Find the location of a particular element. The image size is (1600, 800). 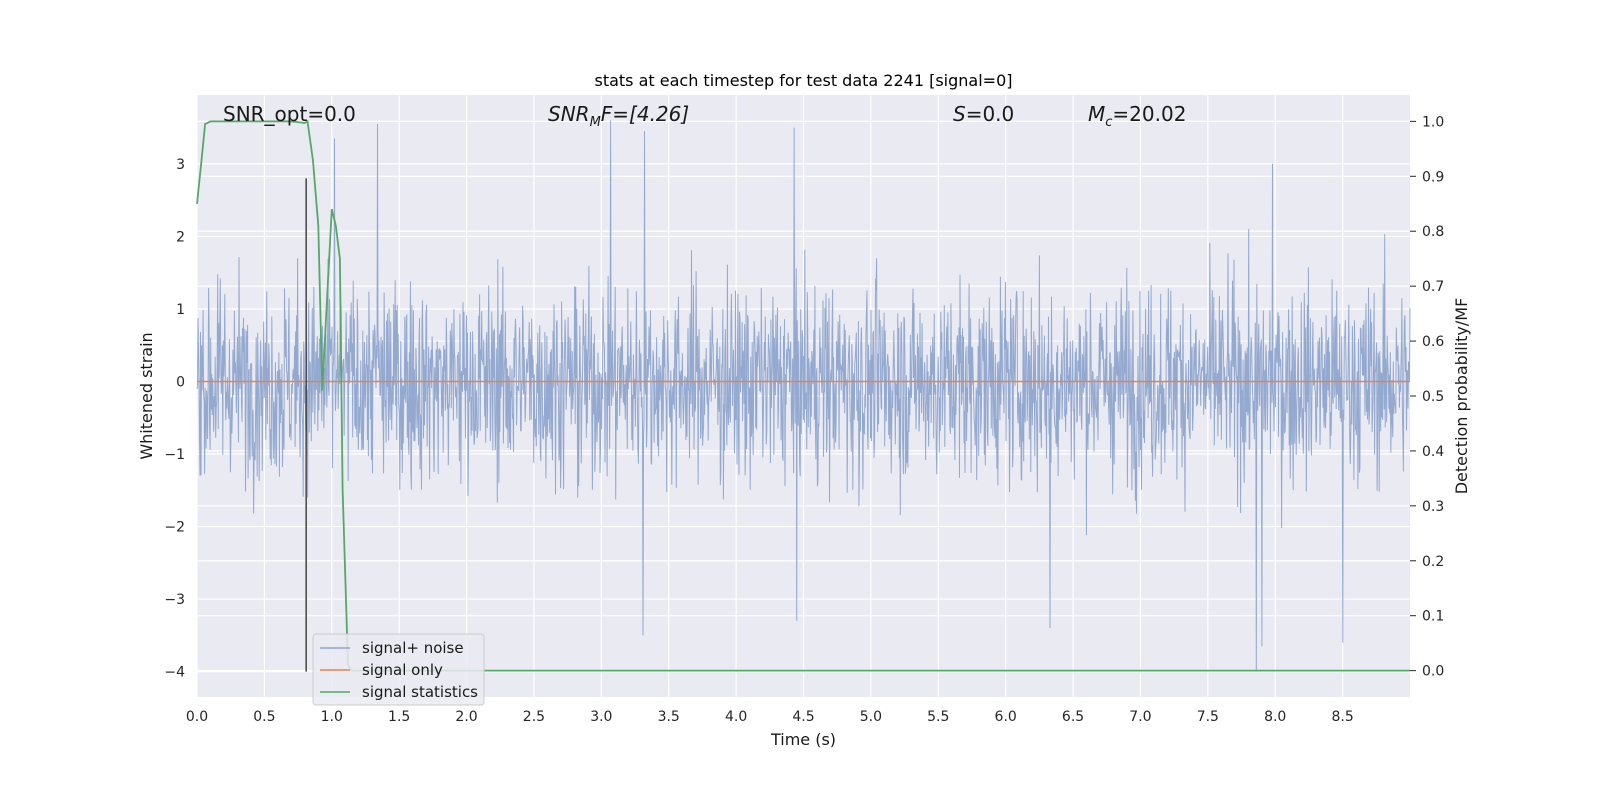

x-tick-label: 2.5 is located at coordinates (534, 717).